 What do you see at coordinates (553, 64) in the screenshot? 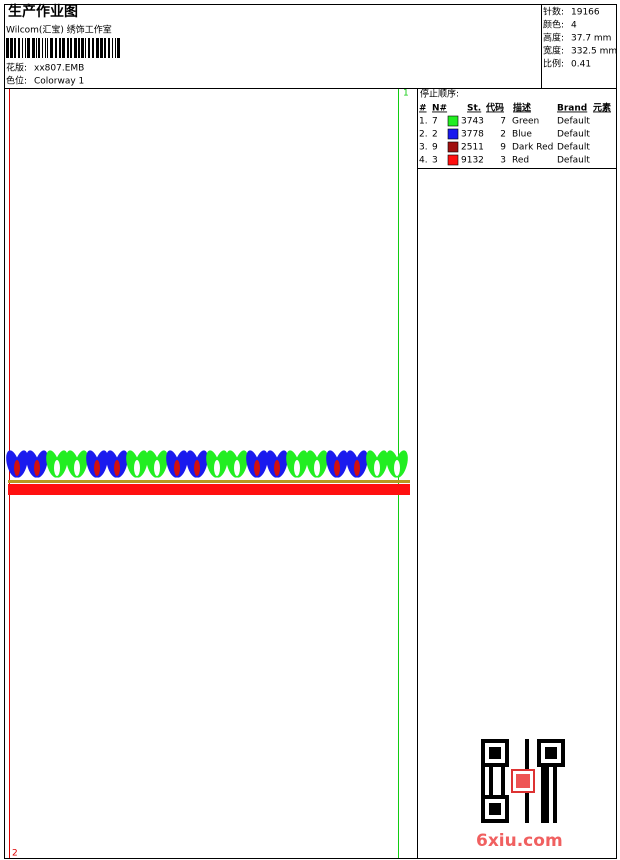
I see `info-label: 比例:` at bounding box center [553, 64].